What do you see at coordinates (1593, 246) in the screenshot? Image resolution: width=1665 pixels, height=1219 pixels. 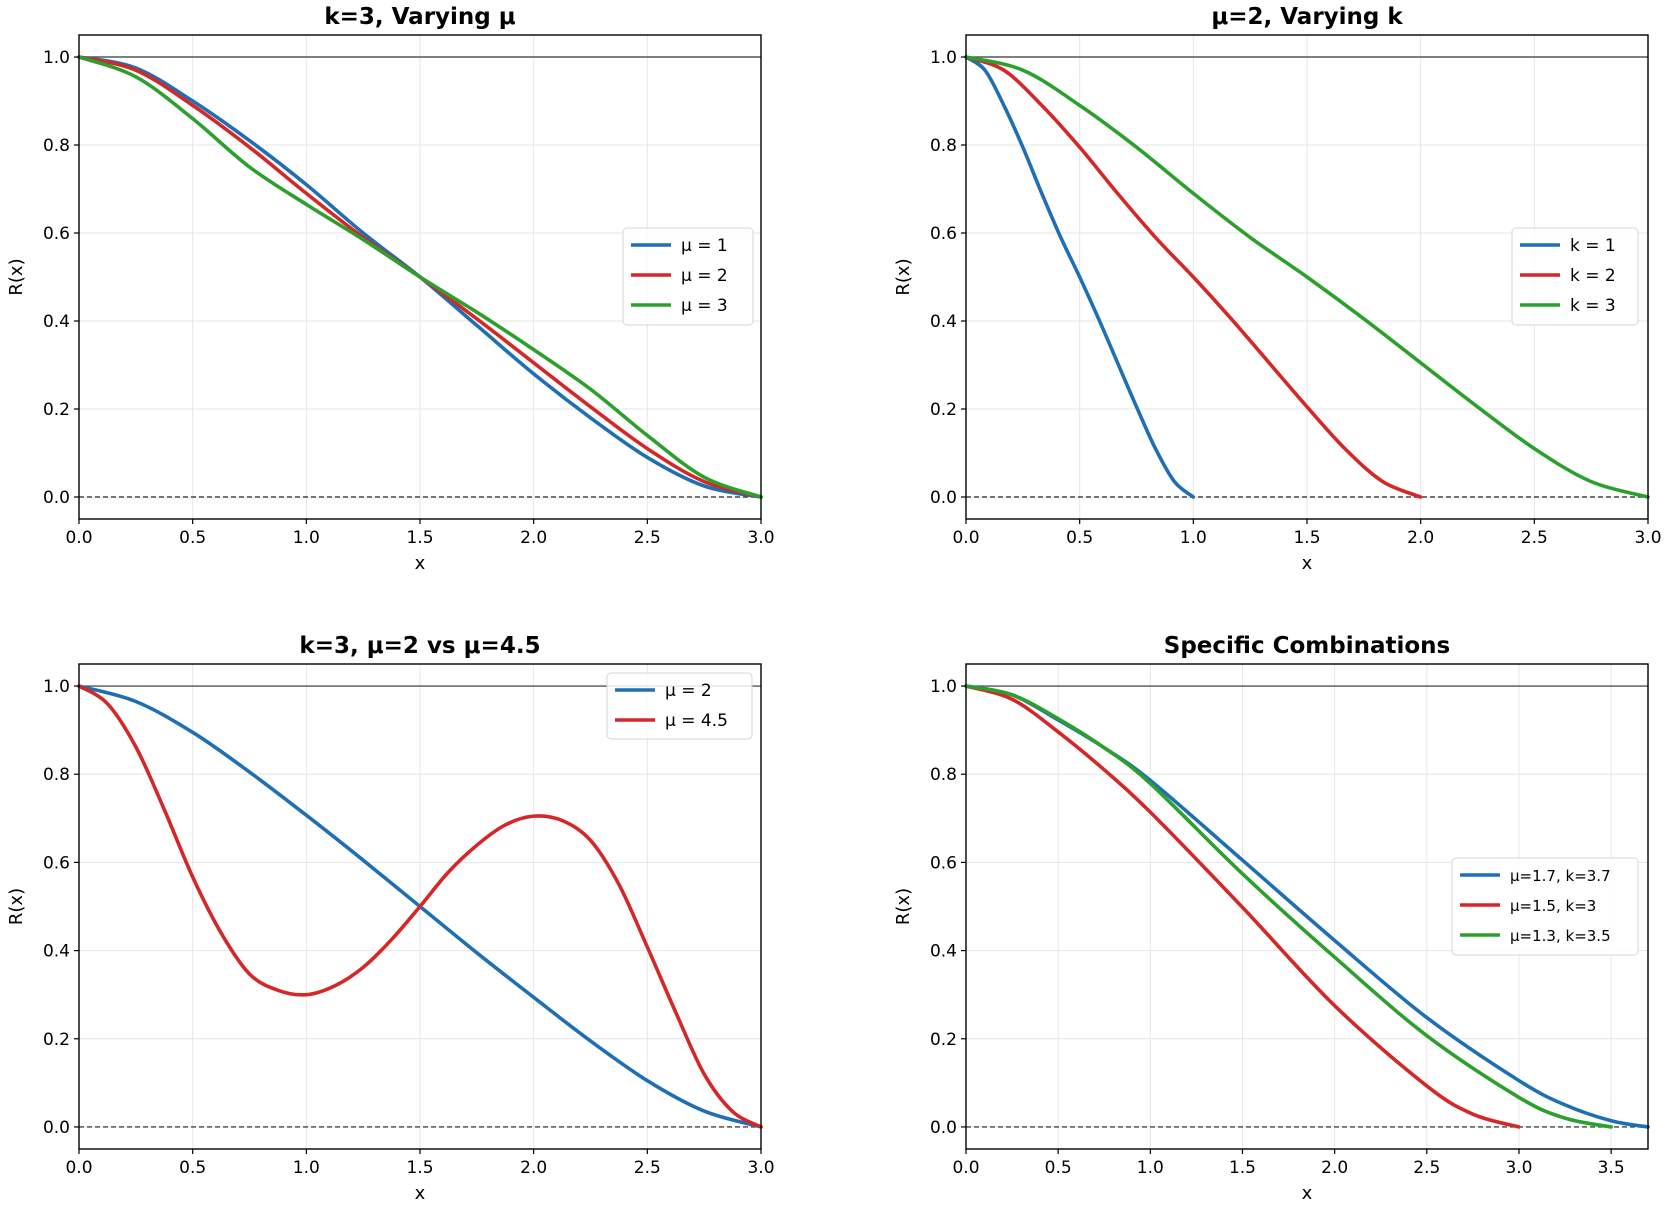 I see `legend-label: k = 1` at bounding box center [1593, 246].